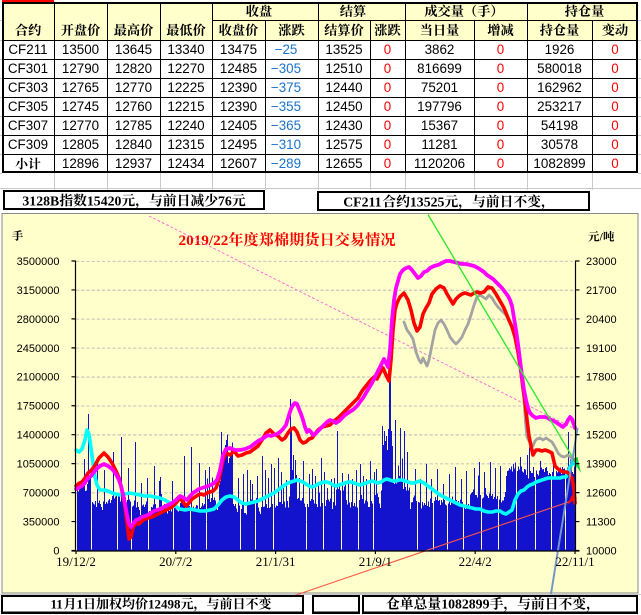 The height and width of the screenshot is (615, 641). What do you see at coordinates (133, 125) in the screenshot?
I see `svg-text: 12785` at bounding box center [133, 125].